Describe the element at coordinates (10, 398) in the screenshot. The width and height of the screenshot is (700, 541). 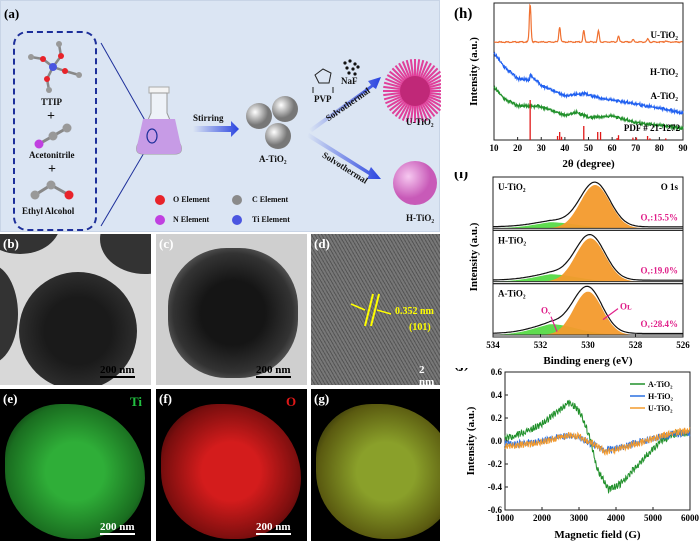
I see `panel-label-e: (e)` at that location.